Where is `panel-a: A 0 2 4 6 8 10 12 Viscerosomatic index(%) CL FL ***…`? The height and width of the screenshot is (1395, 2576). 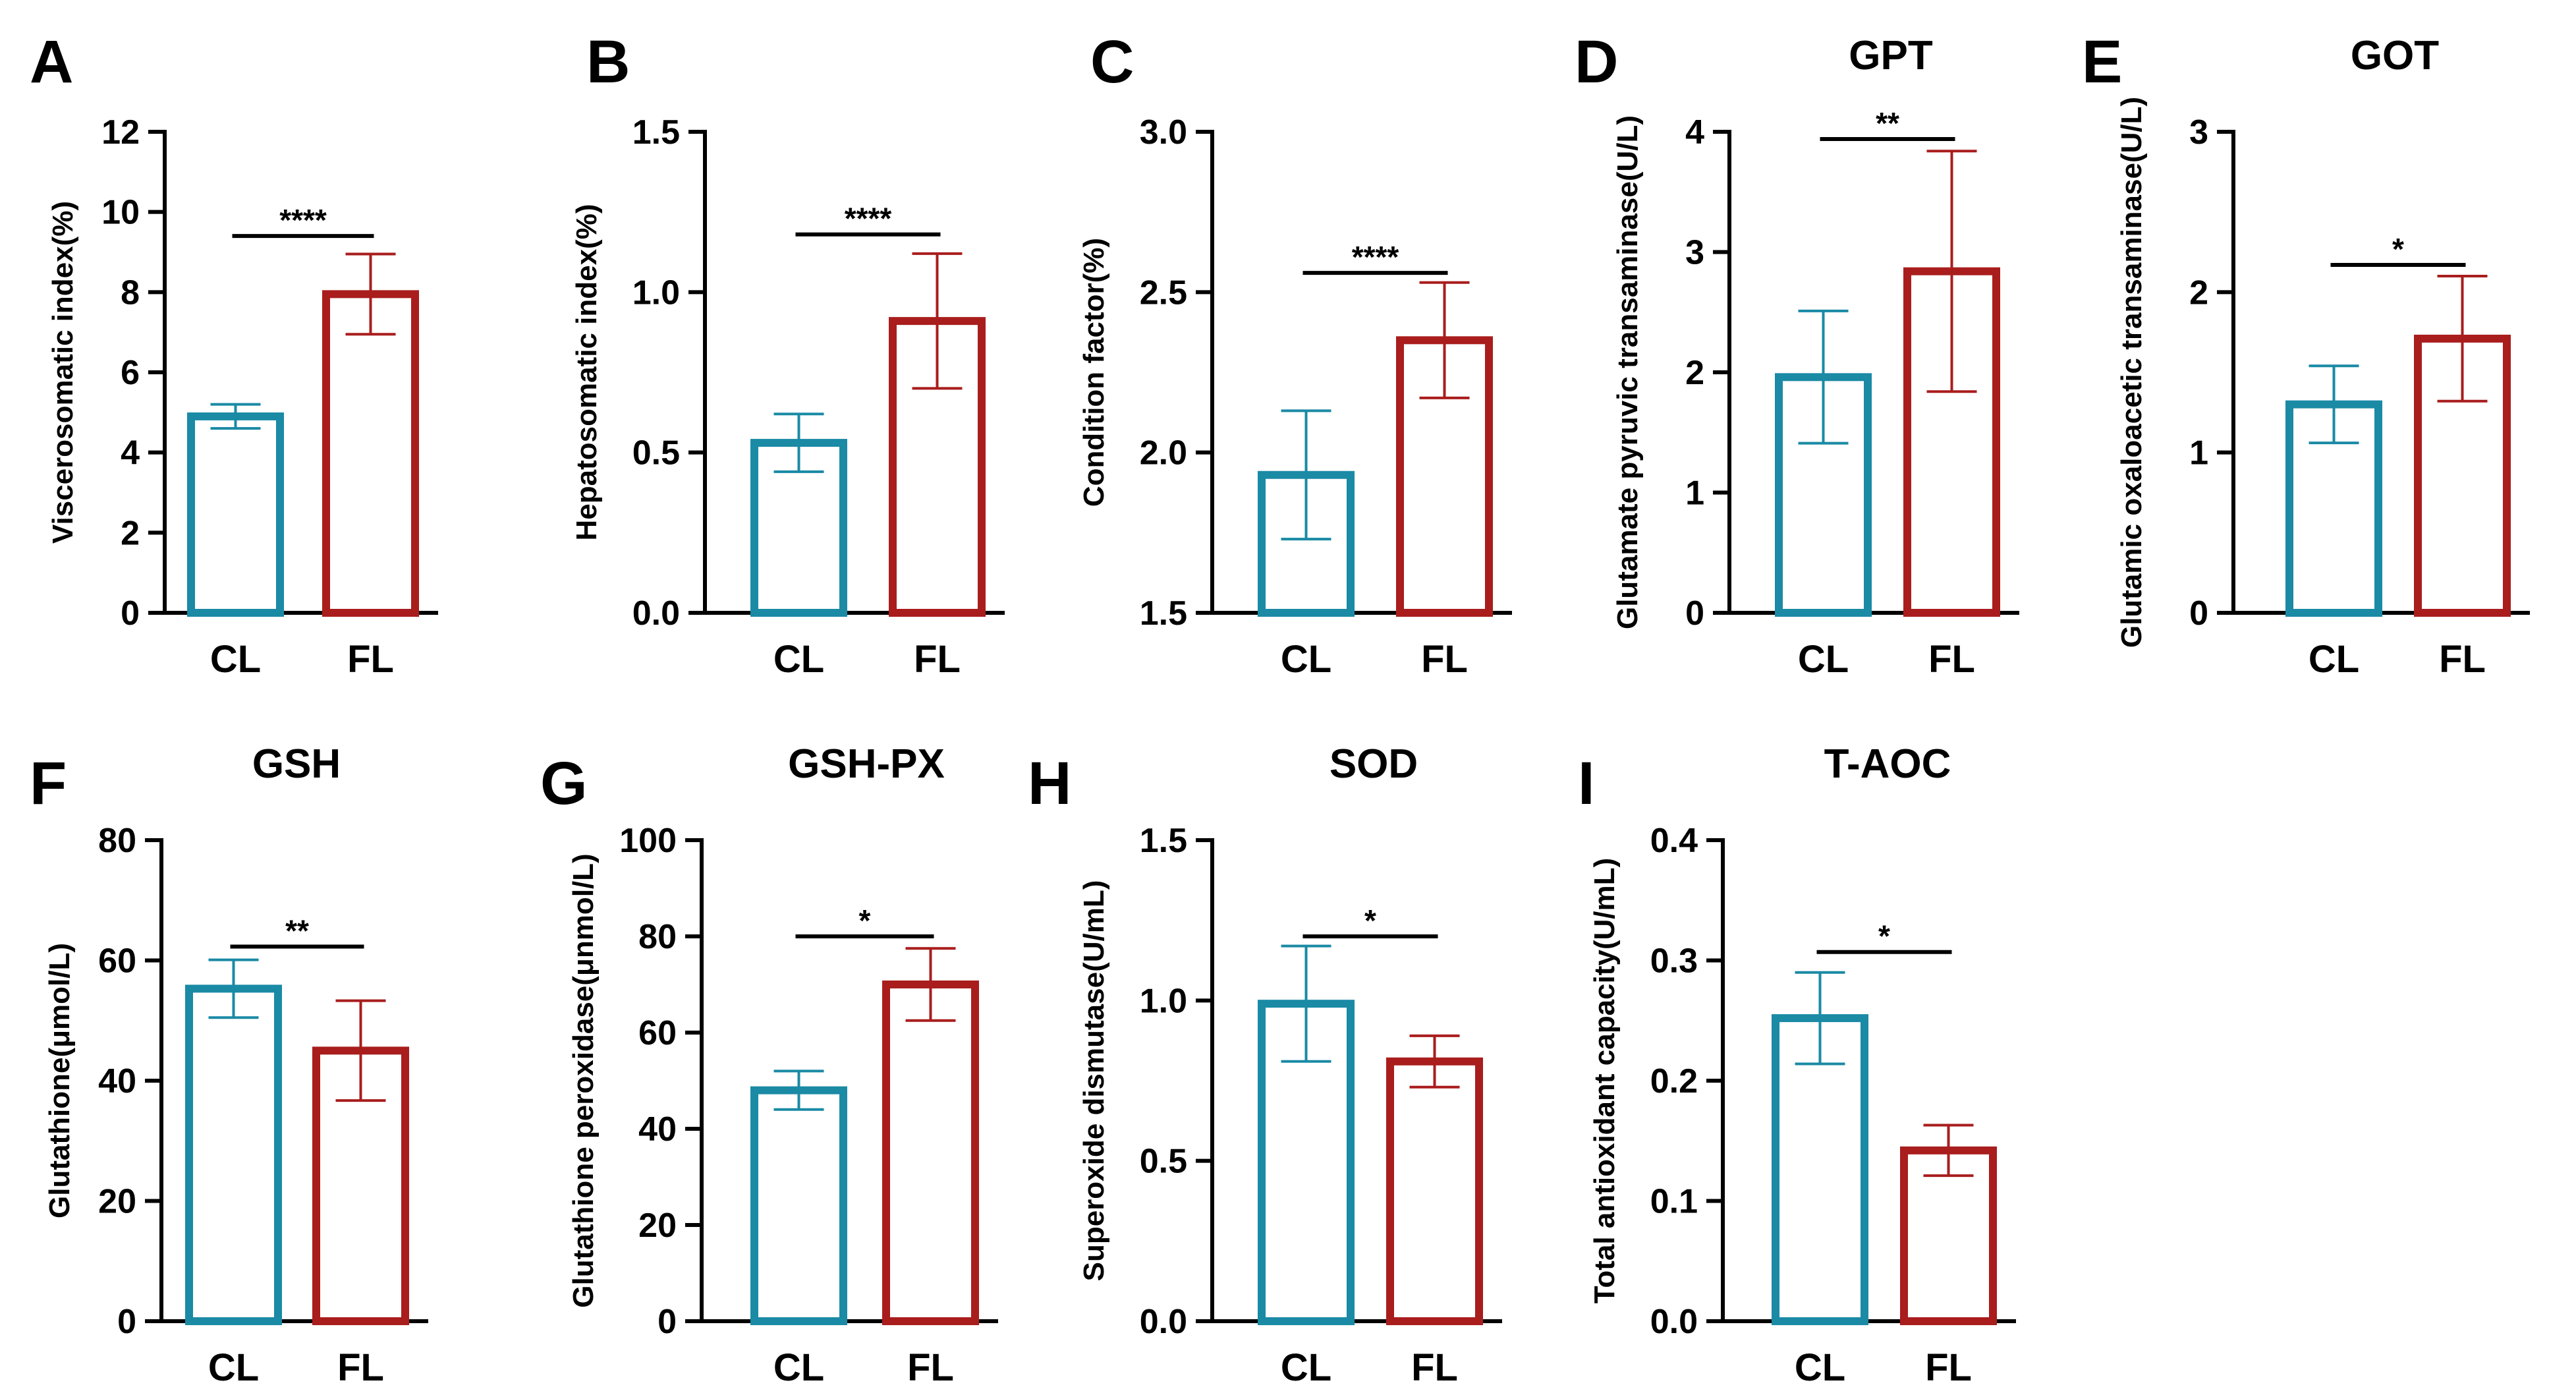 panel-a: A 0 2 4 6 8 10 12 Viscerosomatic index(%) CL FL ***… is located at coordinates (234, 355).